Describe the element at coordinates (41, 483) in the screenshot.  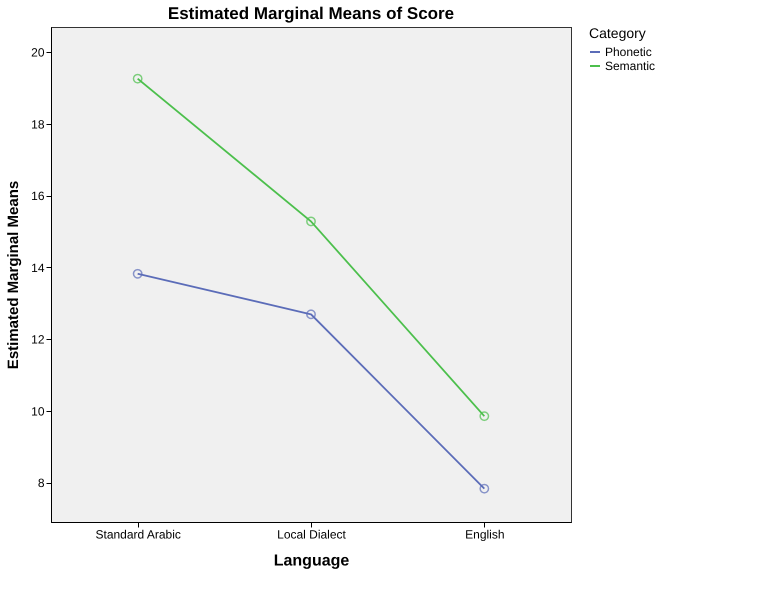
I see `y-tick-label: 8` at that location.